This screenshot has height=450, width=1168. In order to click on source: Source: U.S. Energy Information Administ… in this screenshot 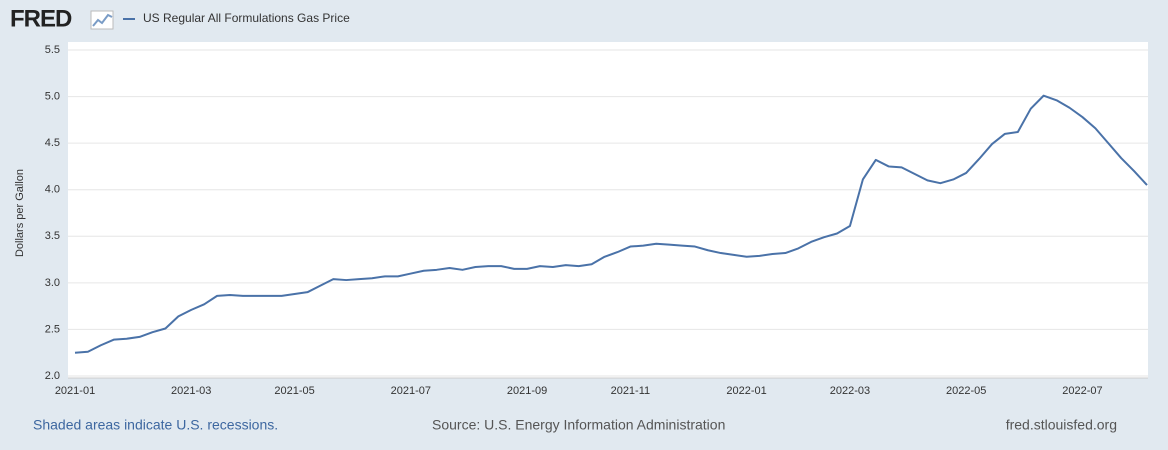, I will do `click(578, 425)`.